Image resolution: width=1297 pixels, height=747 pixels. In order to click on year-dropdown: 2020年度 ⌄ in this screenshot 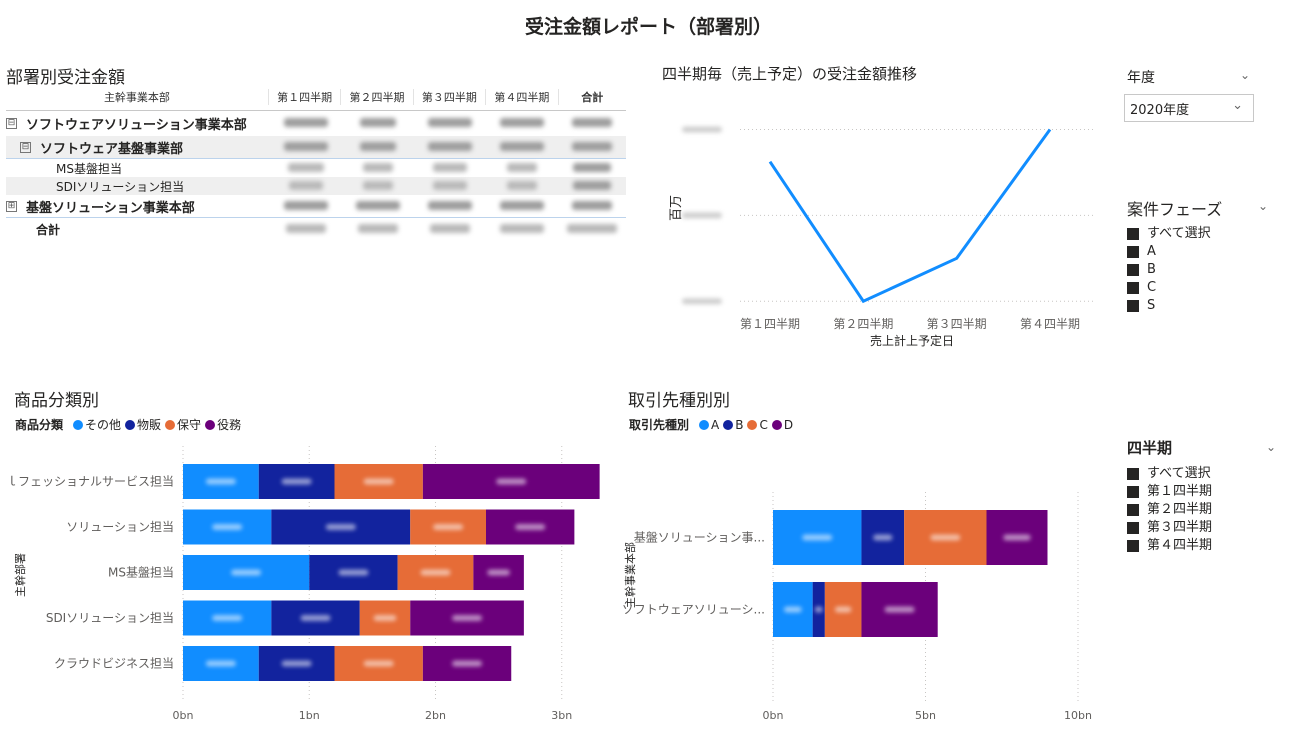, I will do `click(1189, 108)`.